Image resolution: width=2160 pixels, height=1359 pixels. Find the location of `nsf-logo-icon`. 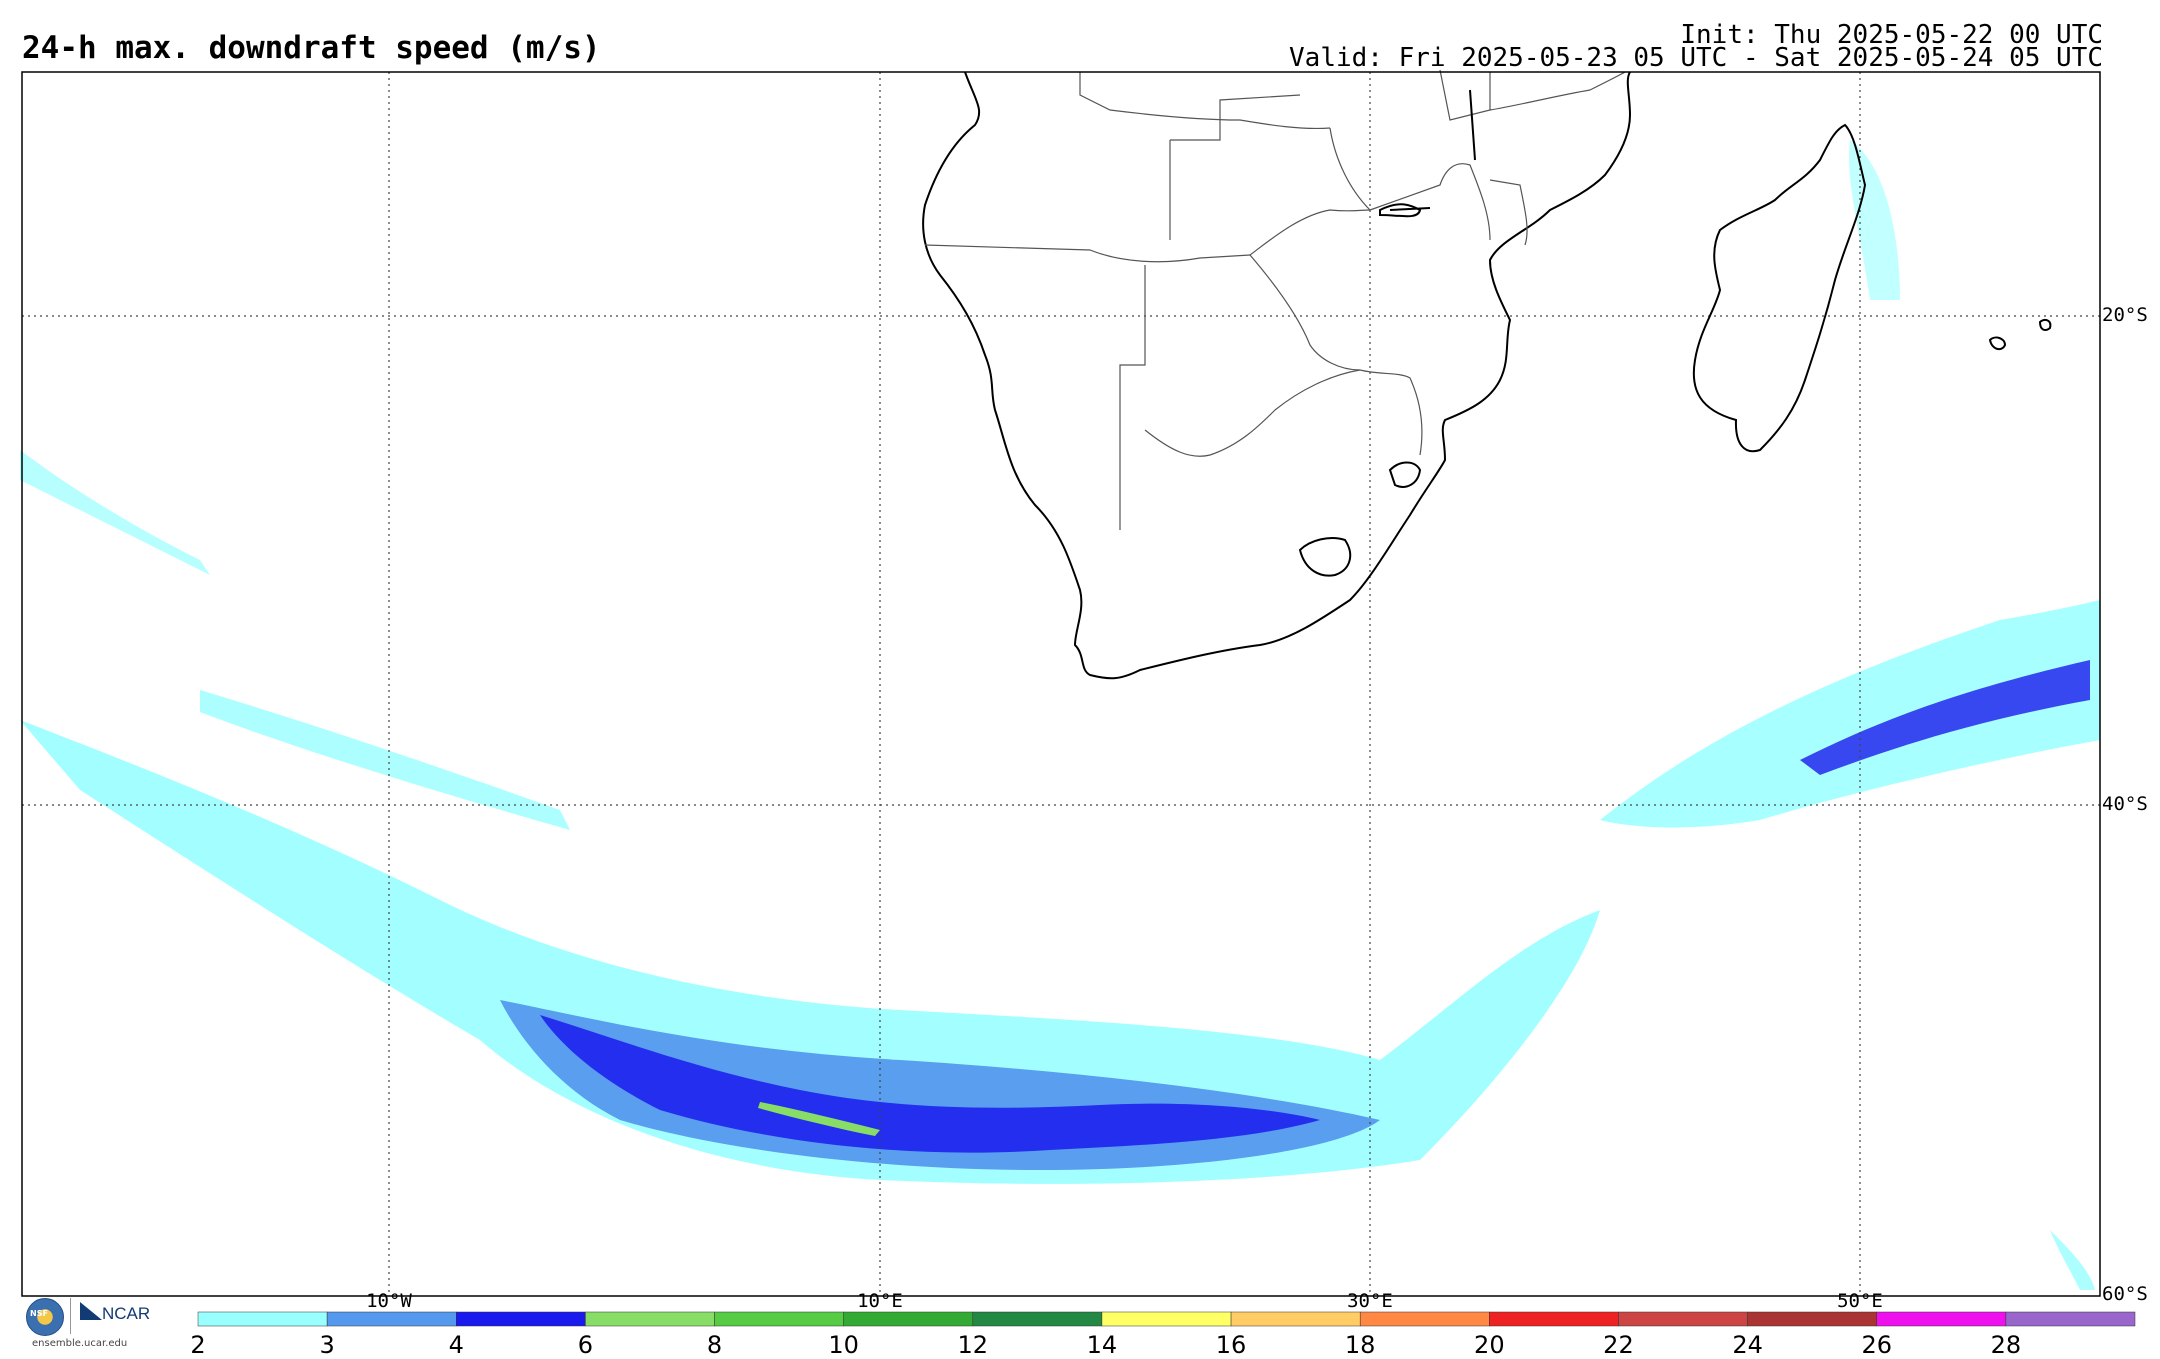

nsf-logo-icon is located at coordinates (45, 1317).